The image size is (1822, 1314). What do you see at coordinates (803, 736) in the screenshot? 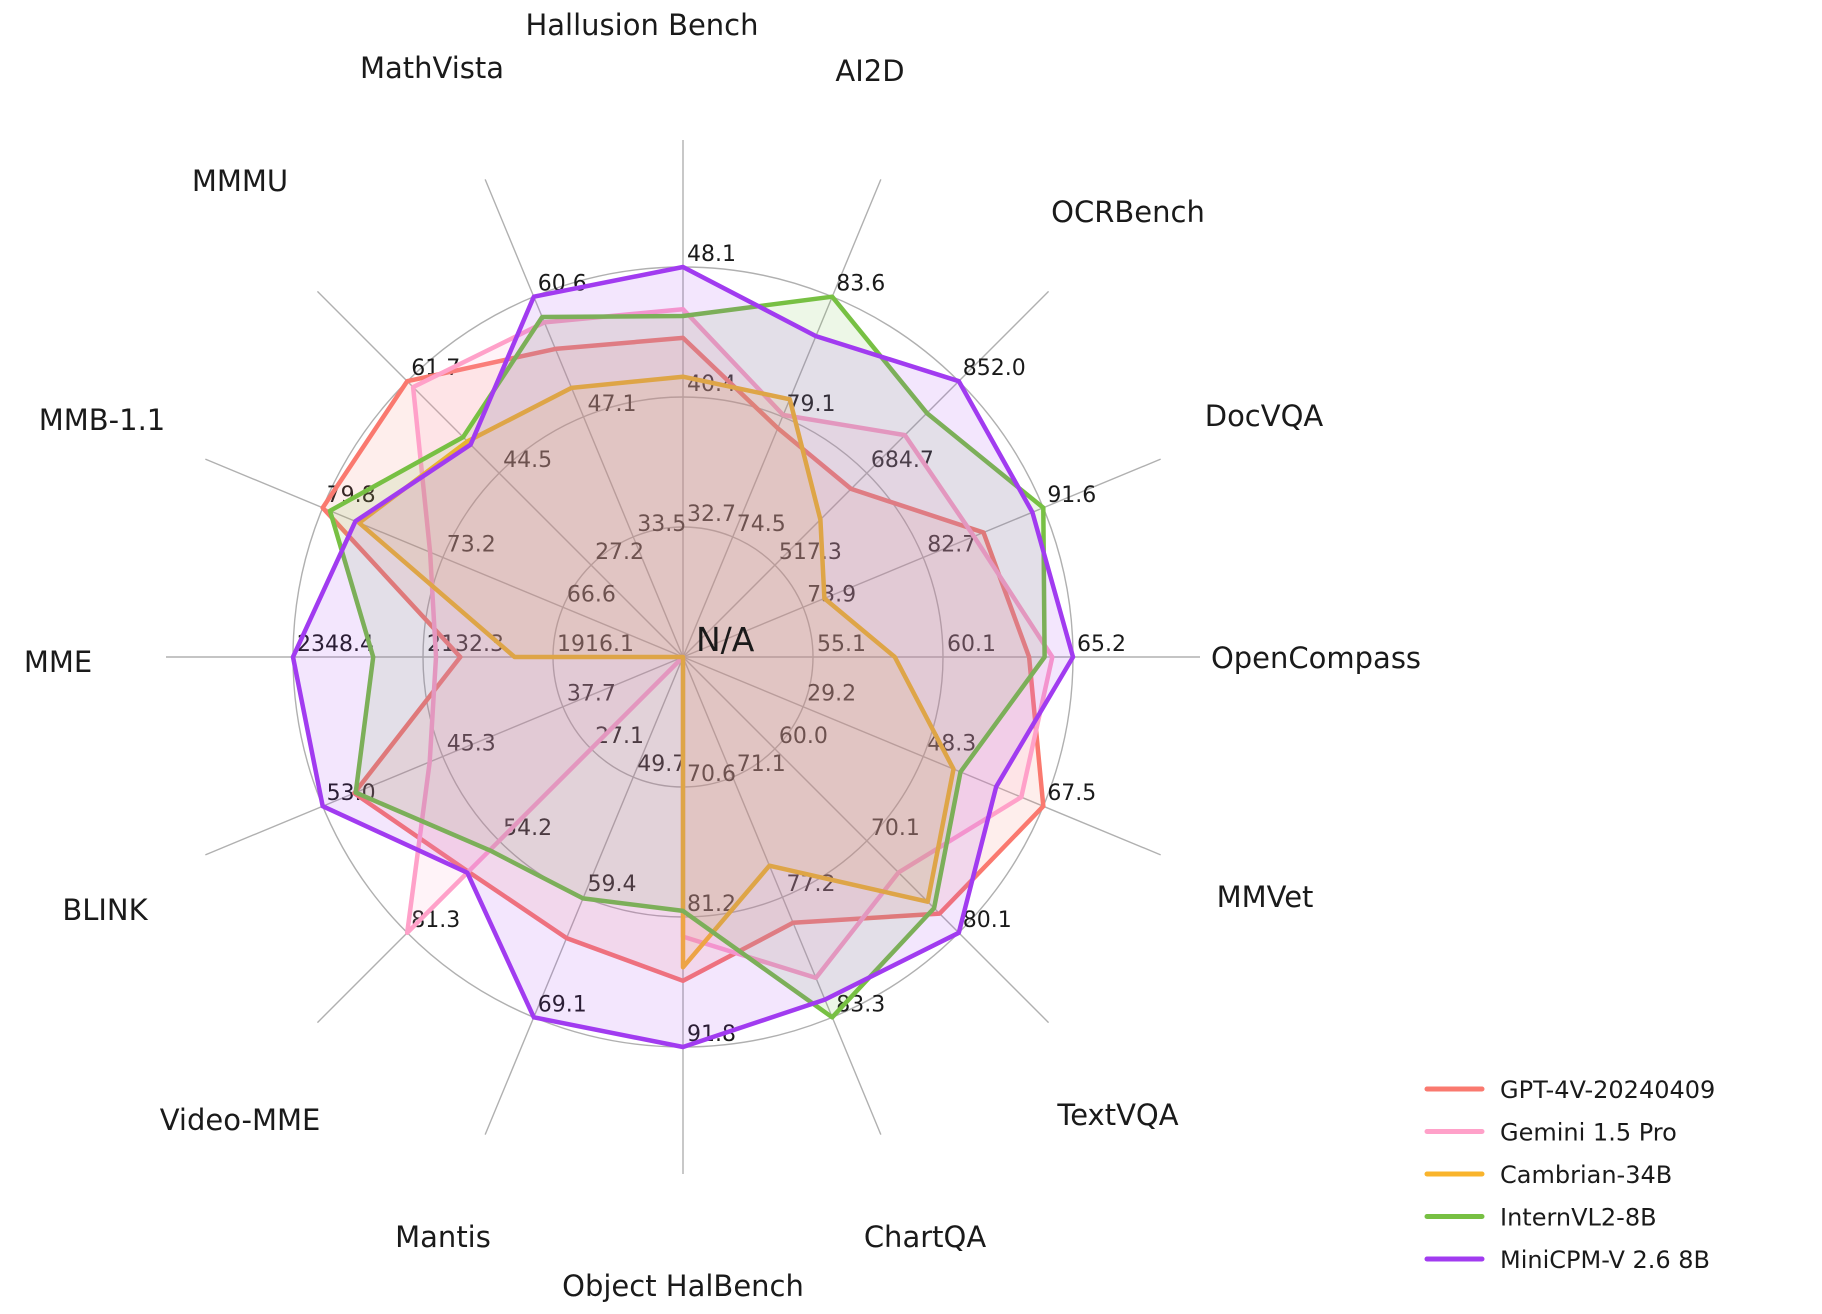
I see `ring-value-textvqa-1: 60.0` at bounding box center [803, 736].